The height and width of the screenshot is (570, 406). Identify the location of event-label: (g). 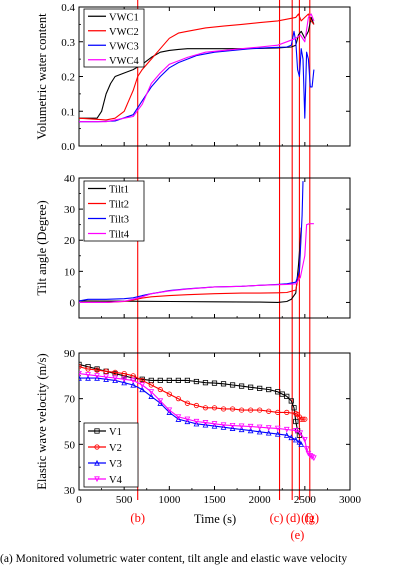
(312, 518).